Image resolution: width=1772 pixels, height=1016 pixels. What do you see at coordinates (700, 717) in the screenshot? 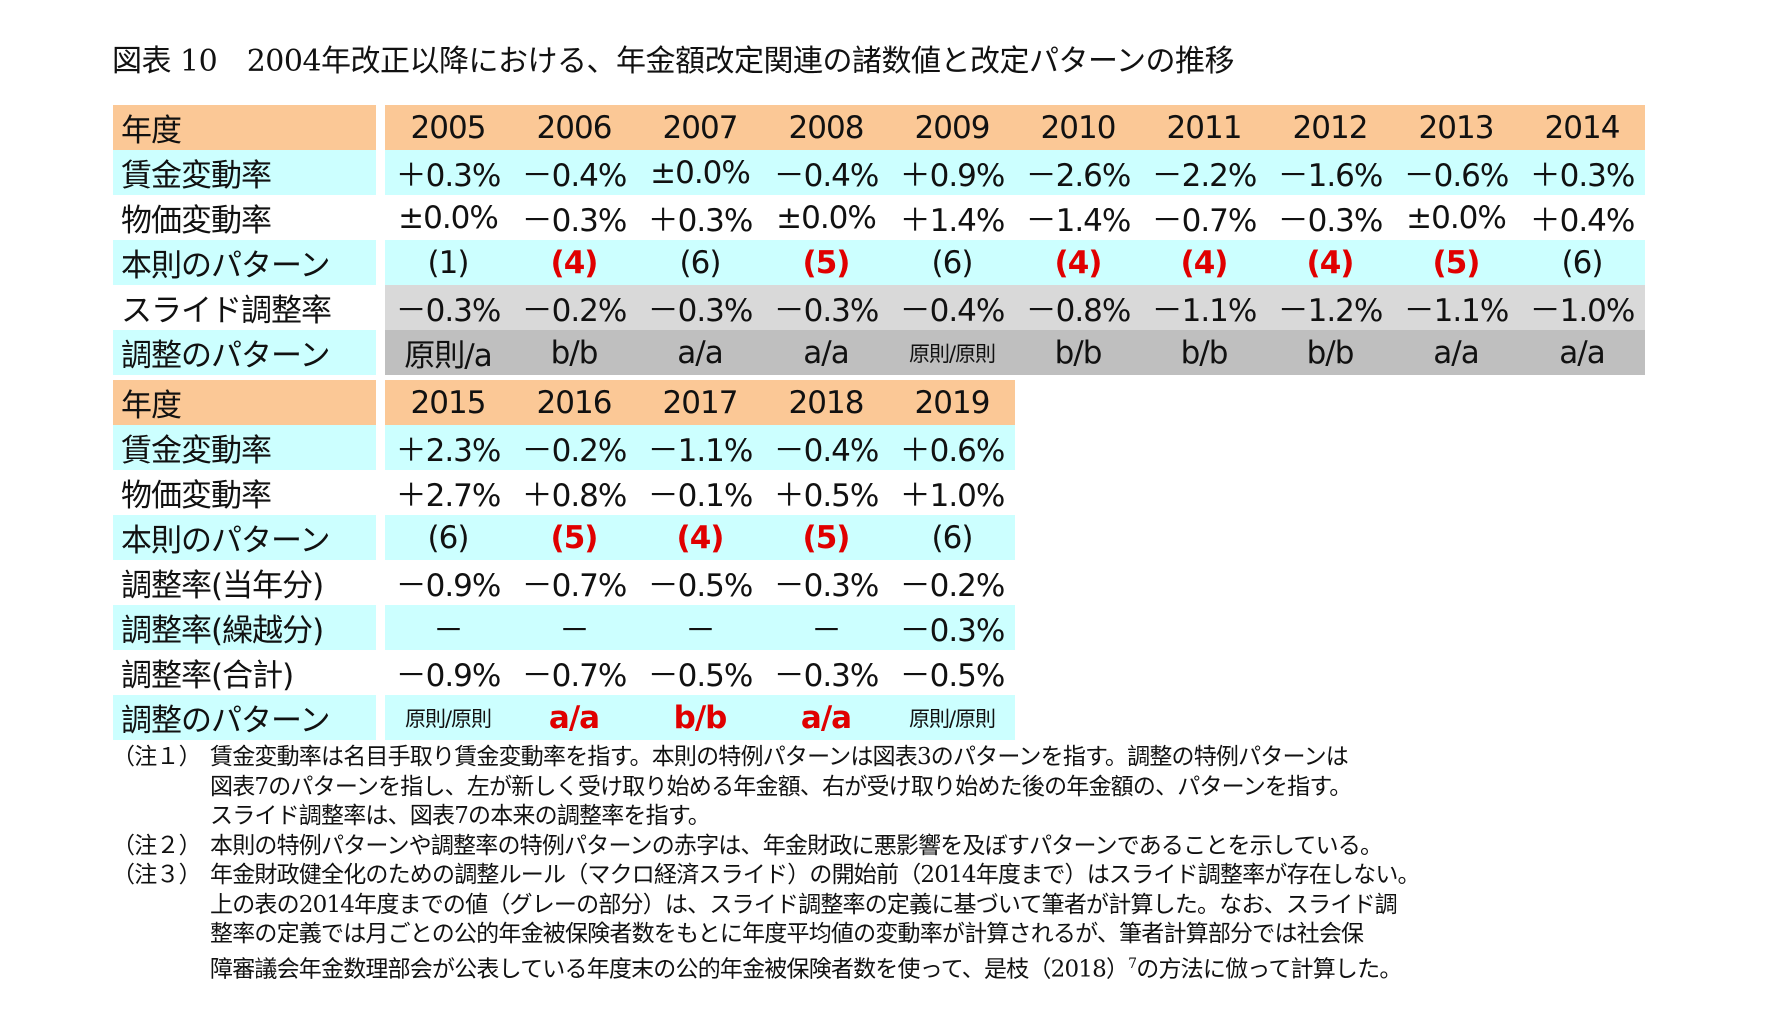
I see `data-cell: b/b` at bounding box center [700, 717].